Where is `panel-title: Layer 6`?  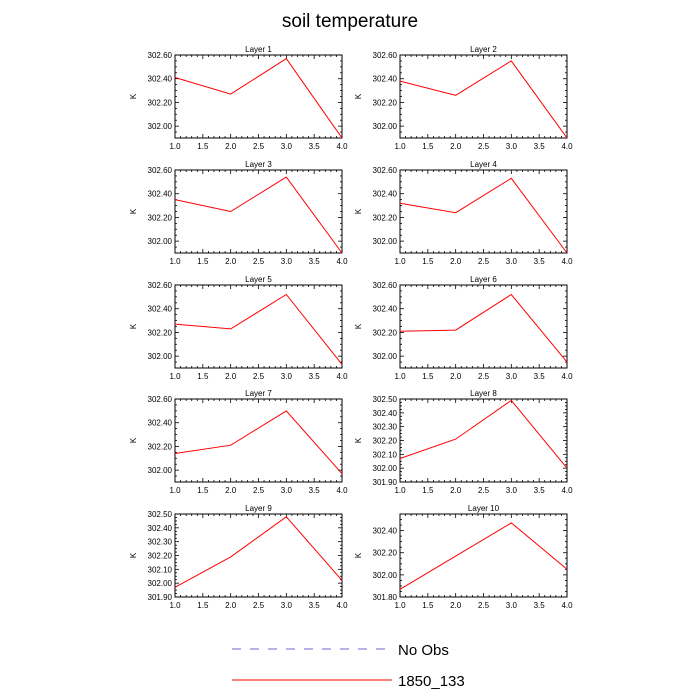
panel-title: Layer 6 is located at coordinates (483, 279).